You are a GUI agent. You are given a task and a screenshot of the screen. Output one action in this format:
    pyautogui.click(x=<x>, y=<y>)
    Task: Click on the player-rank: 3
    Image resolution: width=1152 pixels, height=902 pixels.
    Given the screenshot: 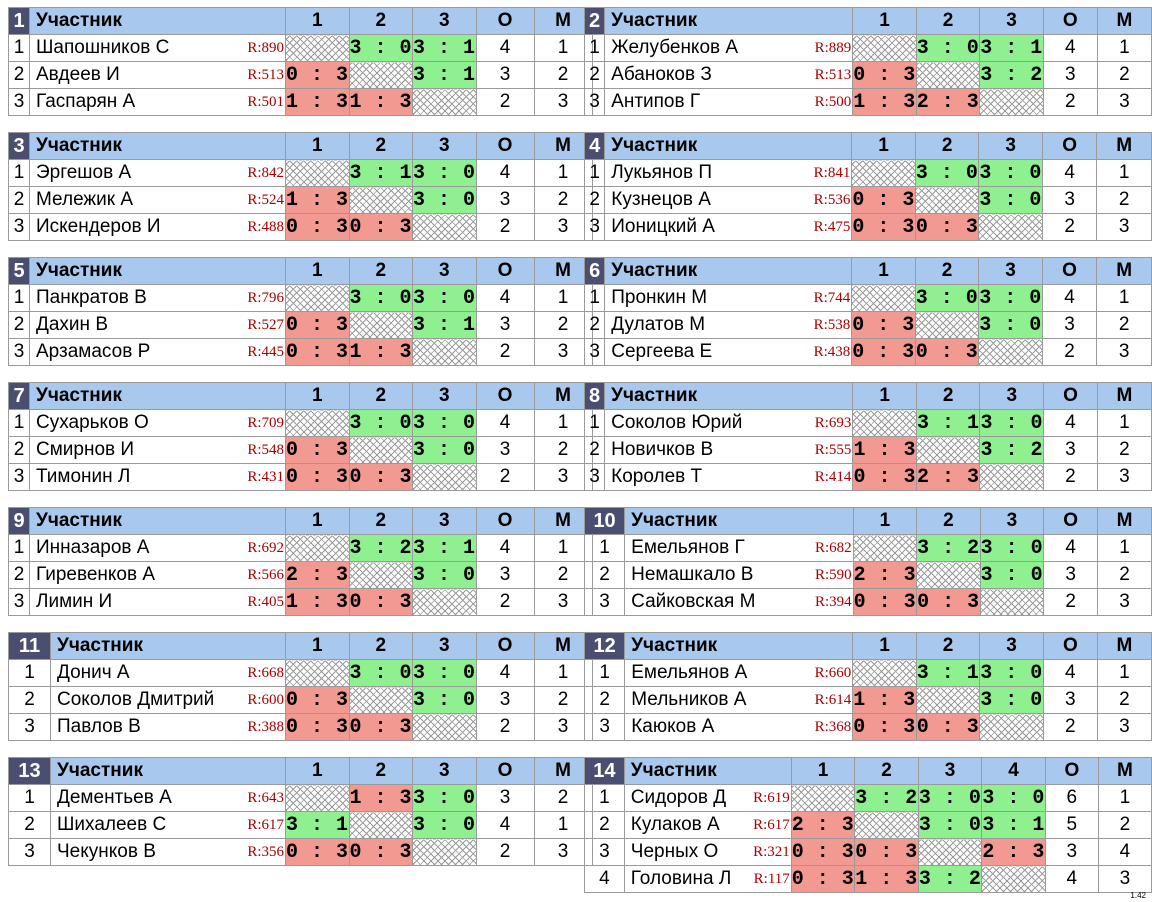 What is the action you would take?
    pyautogui.click(x=594, y=477)
    